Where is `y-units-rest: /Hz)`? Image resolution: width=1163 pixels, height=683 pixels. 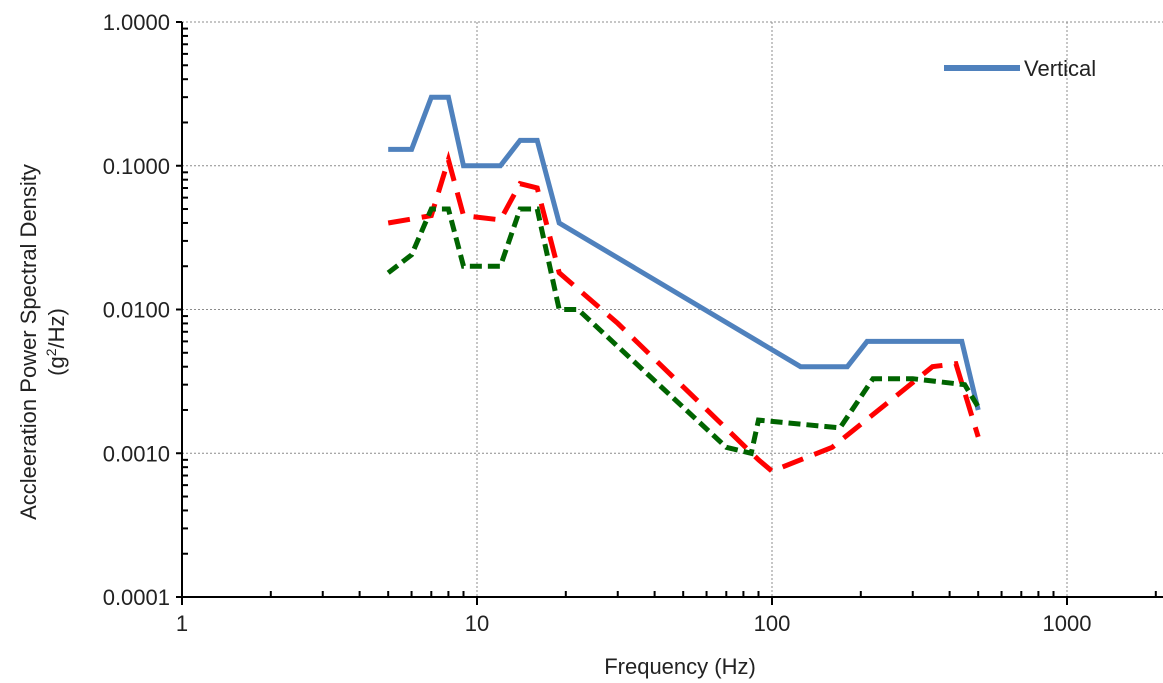 y-units-rest: /Hz) is located at coordinates (56, 328).